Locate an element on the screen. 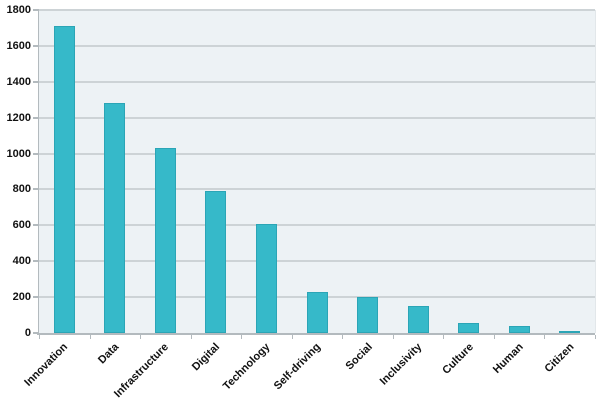  bar-infrastructure is located at coordinates (165, 240).